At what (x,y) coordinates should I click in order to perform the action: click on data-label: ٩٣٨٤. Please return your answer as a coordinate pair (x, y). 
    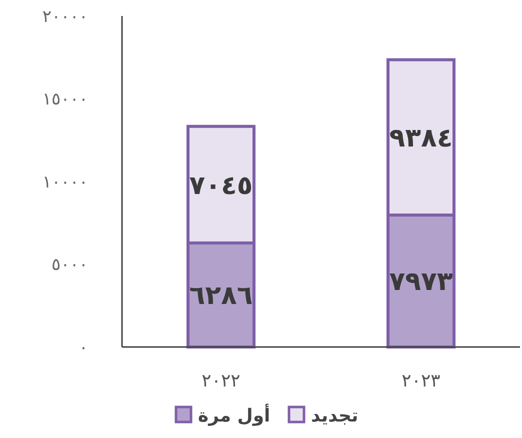
    Looking at the image, I should click on (421, 138).